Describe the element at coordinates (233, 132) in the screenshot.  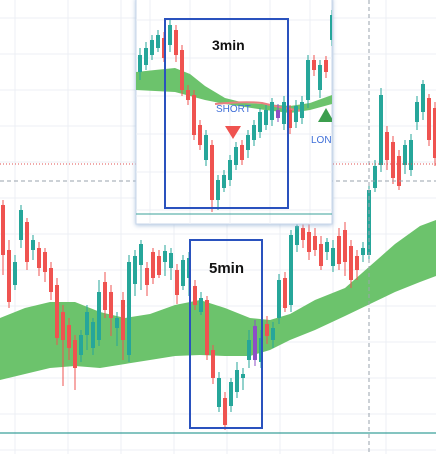
I see `short-marker-triangle-down-icon` at that location.